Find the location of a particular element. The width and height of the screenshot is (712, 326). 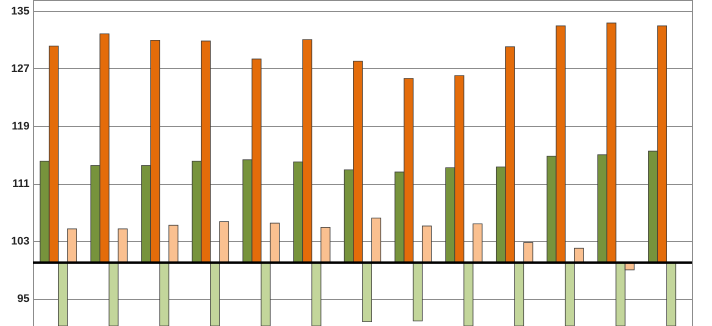

y-tick-label: 111 is located at coordinates (21, 184).